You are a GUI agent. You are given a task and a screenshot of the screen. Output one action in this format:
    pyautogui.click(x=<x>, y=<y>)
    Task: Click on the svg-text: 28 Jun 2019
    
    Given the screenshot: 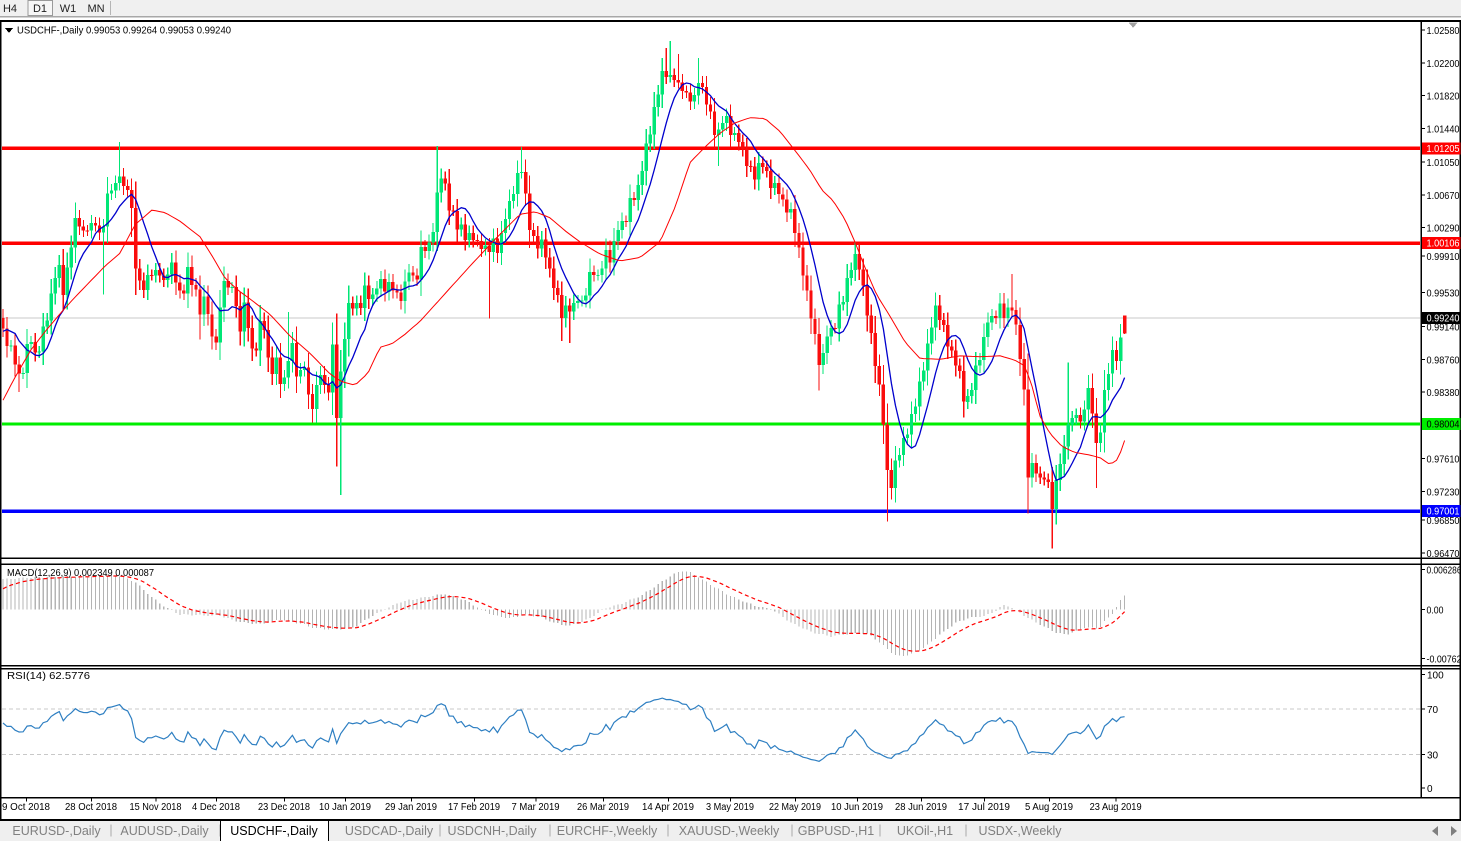 What is the action you would take?
    pyautogui.click(x=921, y=807)
    